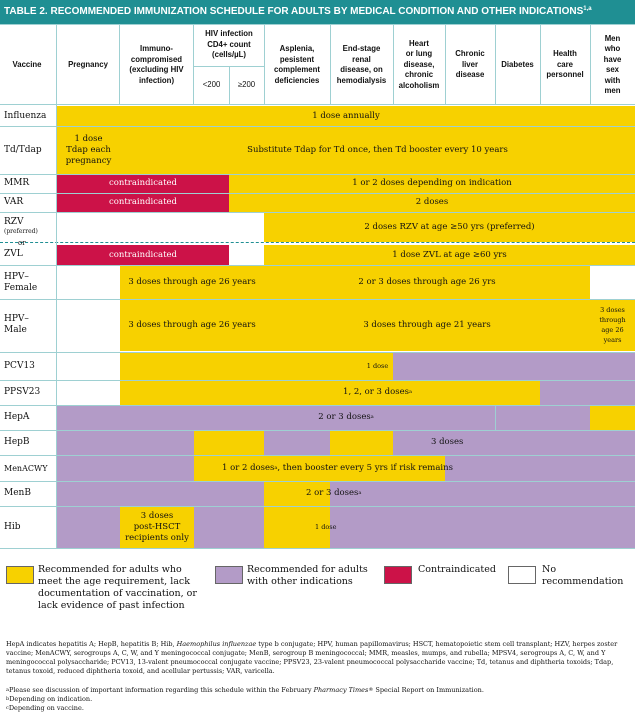 This screenshot has width=635, height=715. I want to click on hpv-male-26-cell: 3 doses through age 26 years, so click(192, 325).